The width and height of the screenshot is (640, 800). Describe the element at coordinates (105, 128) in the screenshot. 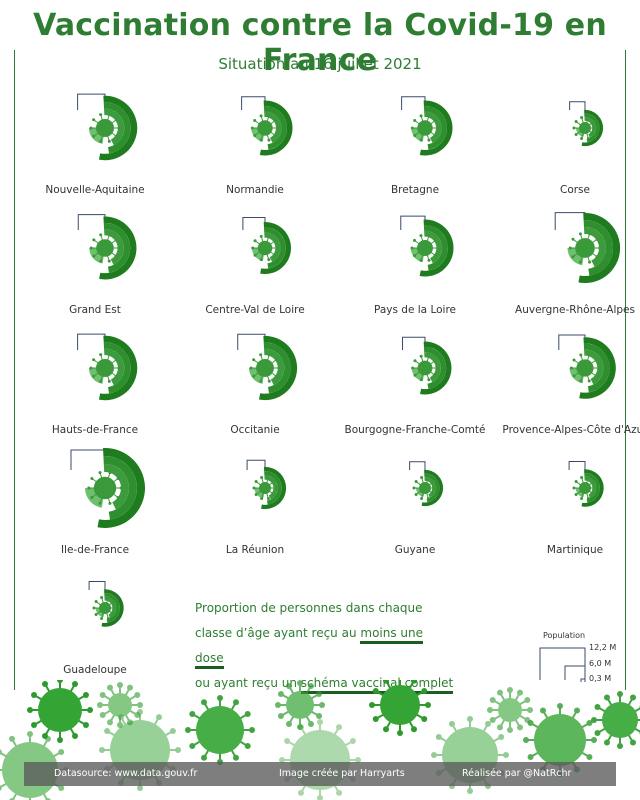

I see `virus-body-icon` at that location.